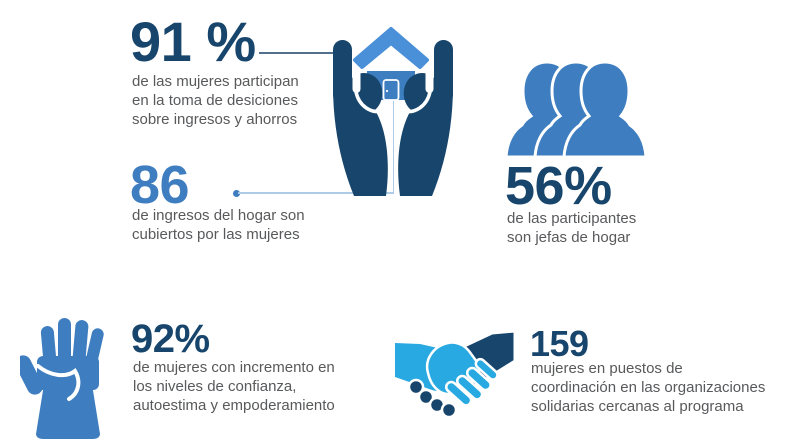  Describe the element at coordinates (462, 374) in the screenshot. I see `handshake-light-hand` at that location.